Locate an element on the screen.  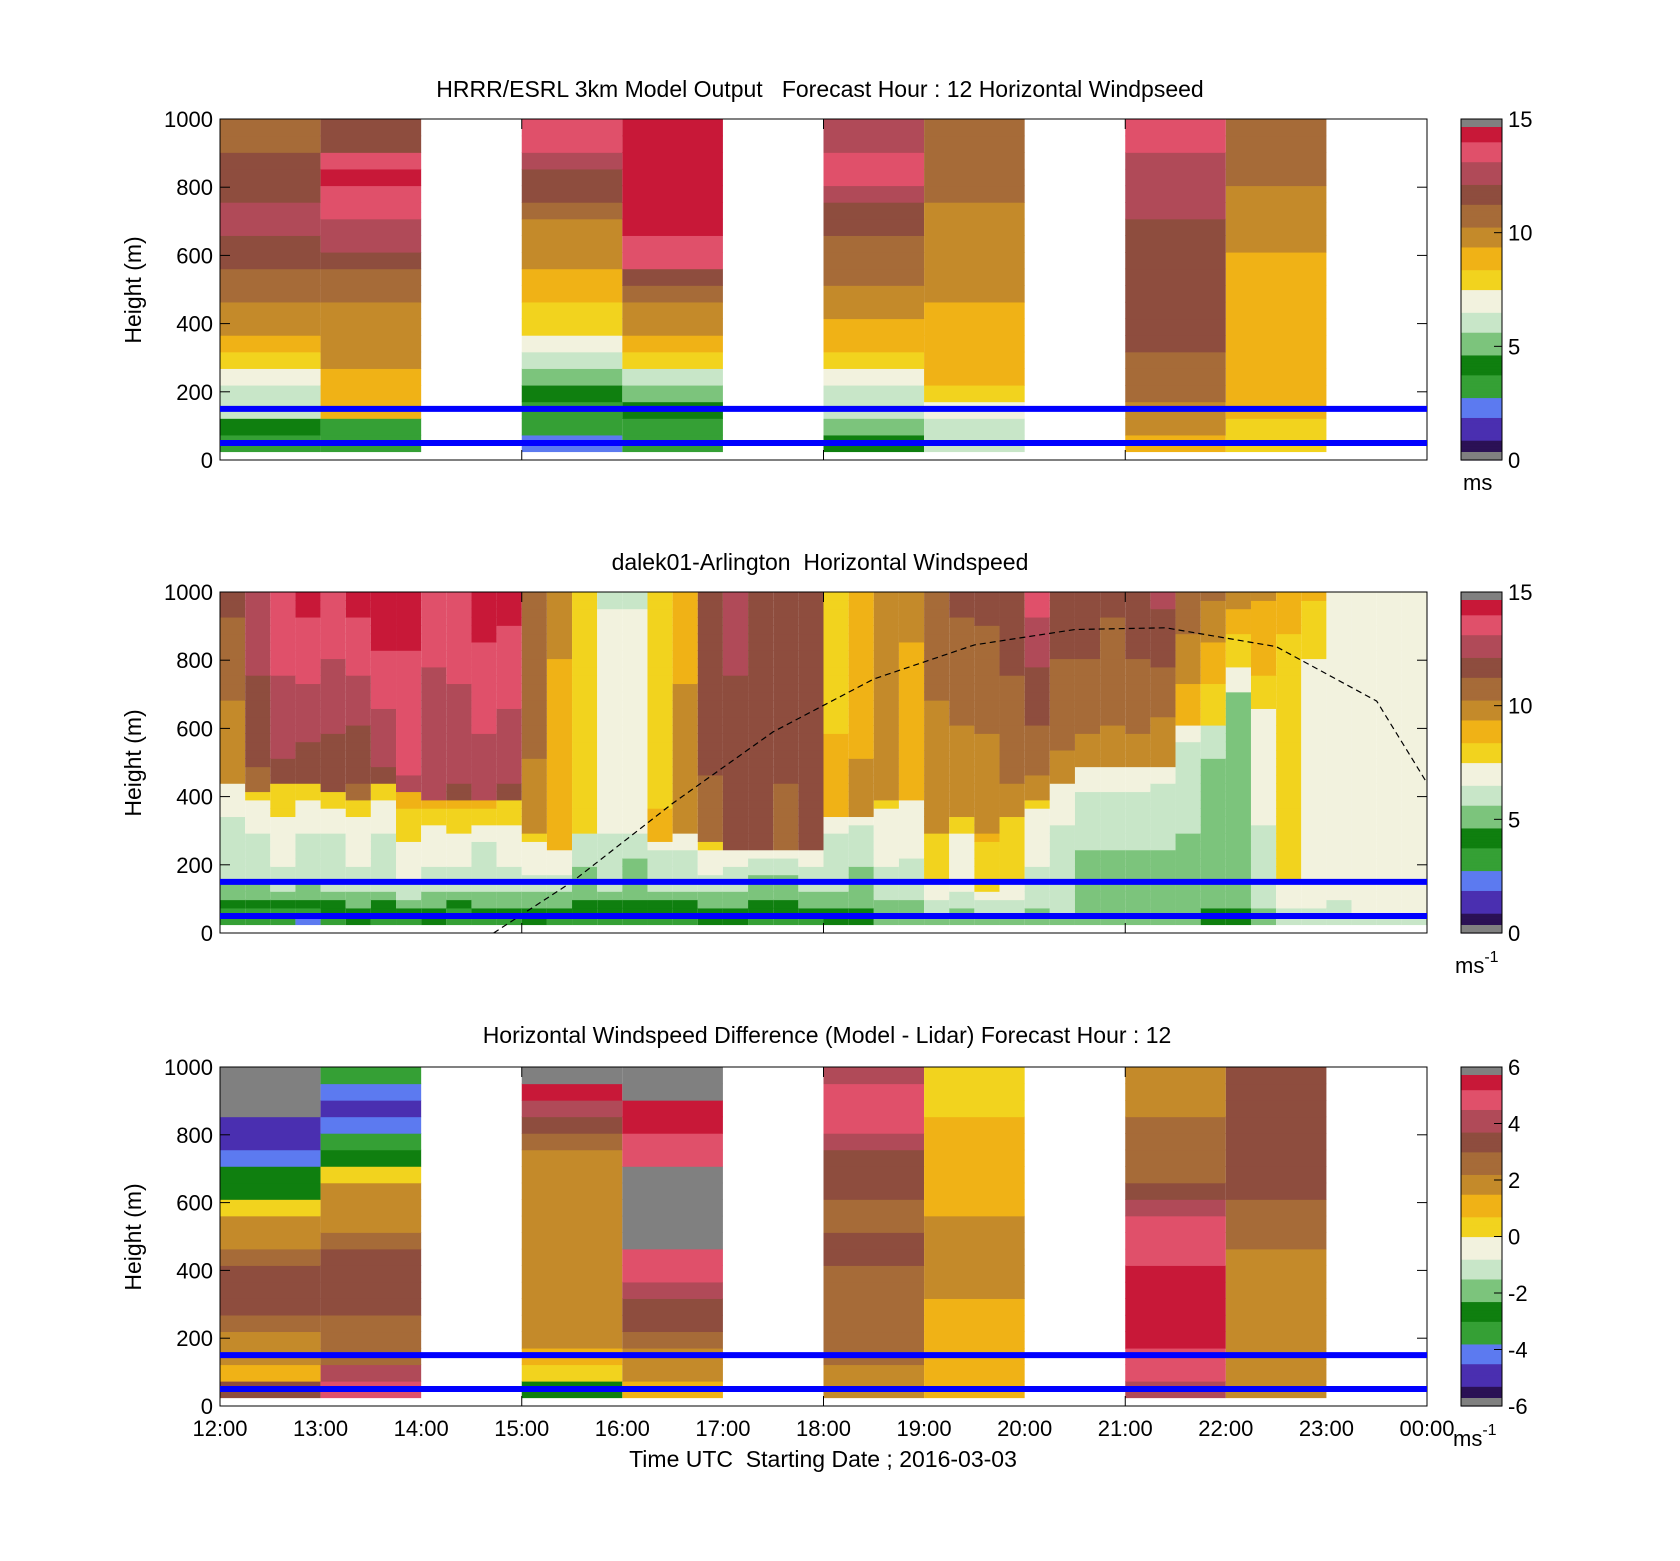
lidar-colorbar-gradient is located at coordinates (1481, 763).